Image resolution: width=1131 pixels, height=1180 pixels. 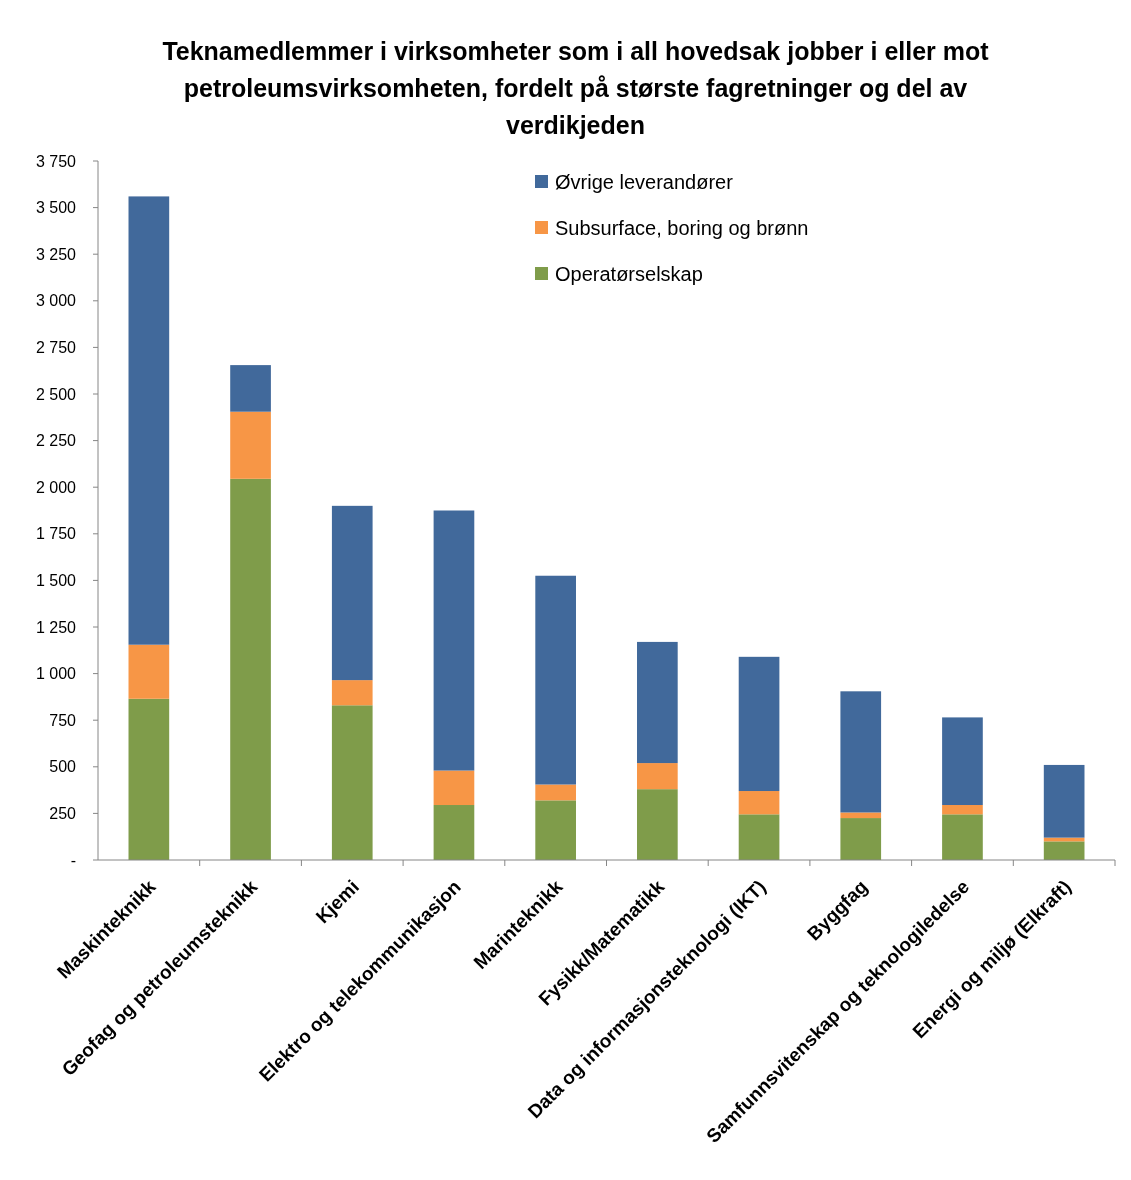 What do you see at coordinates (73, 860) in the screenshot?
I see `y-tick-label: -` at bounding box center [73, 860].